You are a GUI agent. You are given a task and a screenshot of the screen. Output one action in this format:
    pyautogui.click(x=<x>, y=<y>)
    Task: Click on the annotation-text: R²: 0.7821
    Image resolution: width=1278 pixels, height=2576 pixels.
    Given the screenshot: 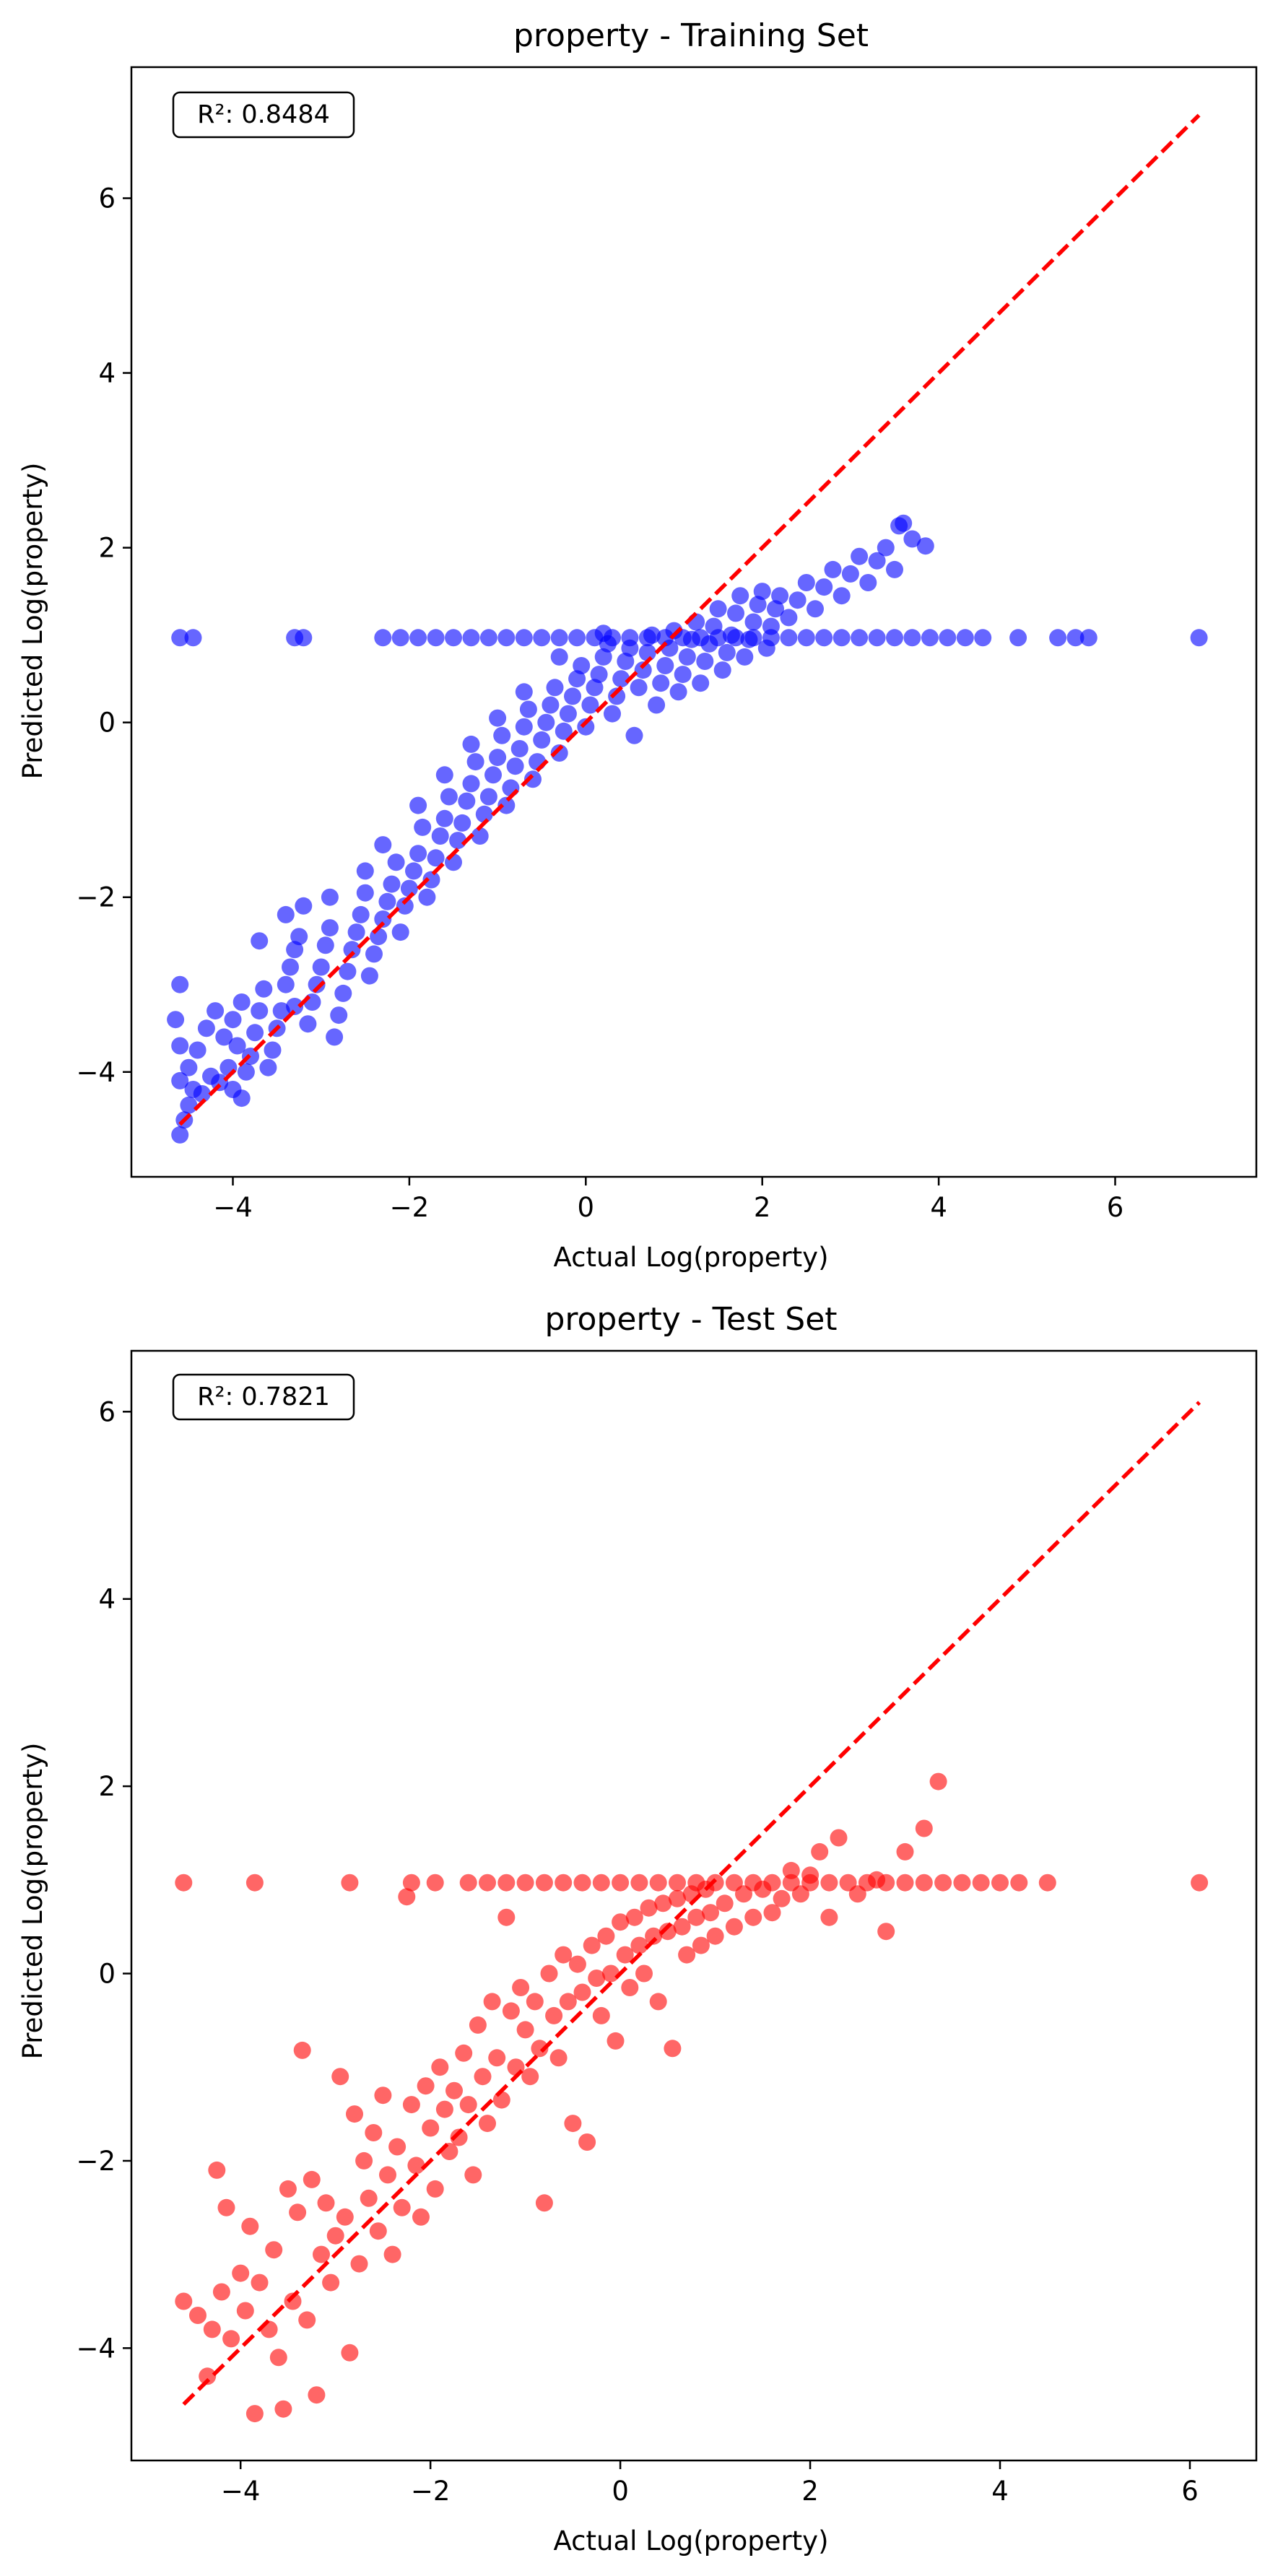 What is the action you would take?
    pyautogui.click(x=263, y=1397)
    